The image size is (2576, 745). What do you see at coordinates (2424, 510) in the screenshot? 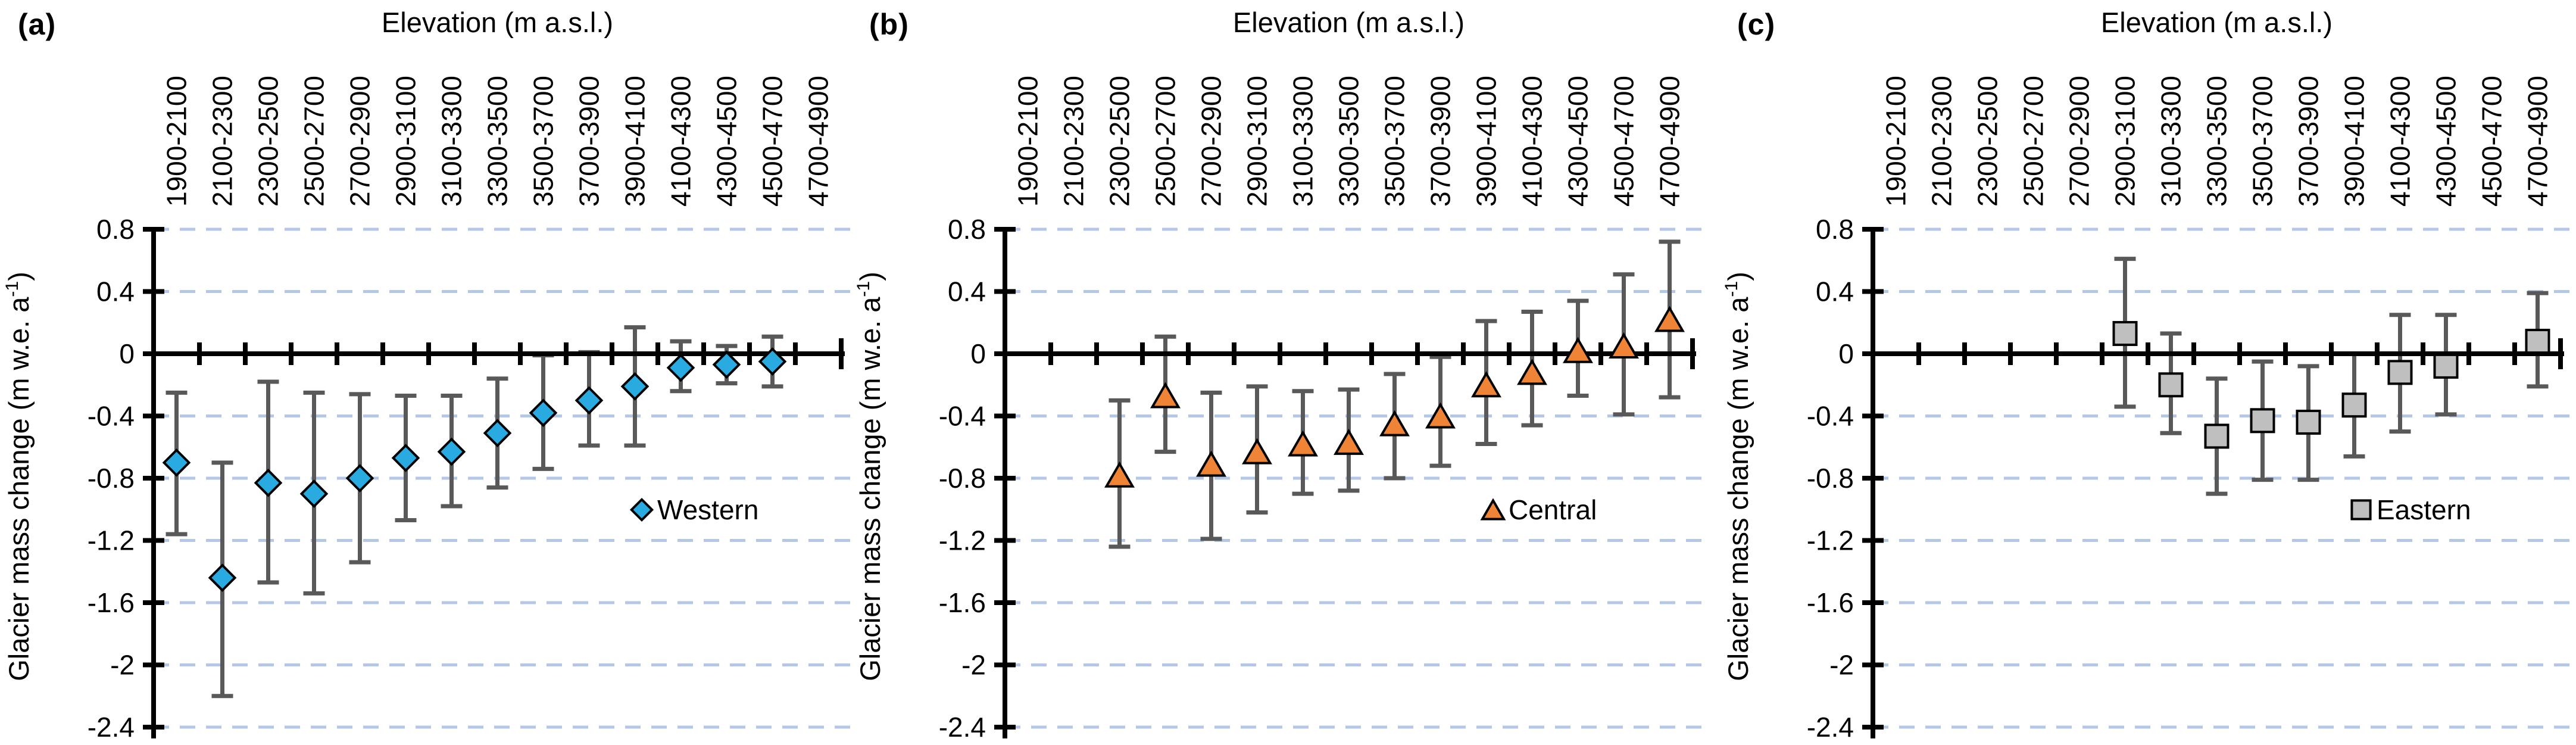
I see `legend-label: Eastern` at bounding box center [2424, 510].